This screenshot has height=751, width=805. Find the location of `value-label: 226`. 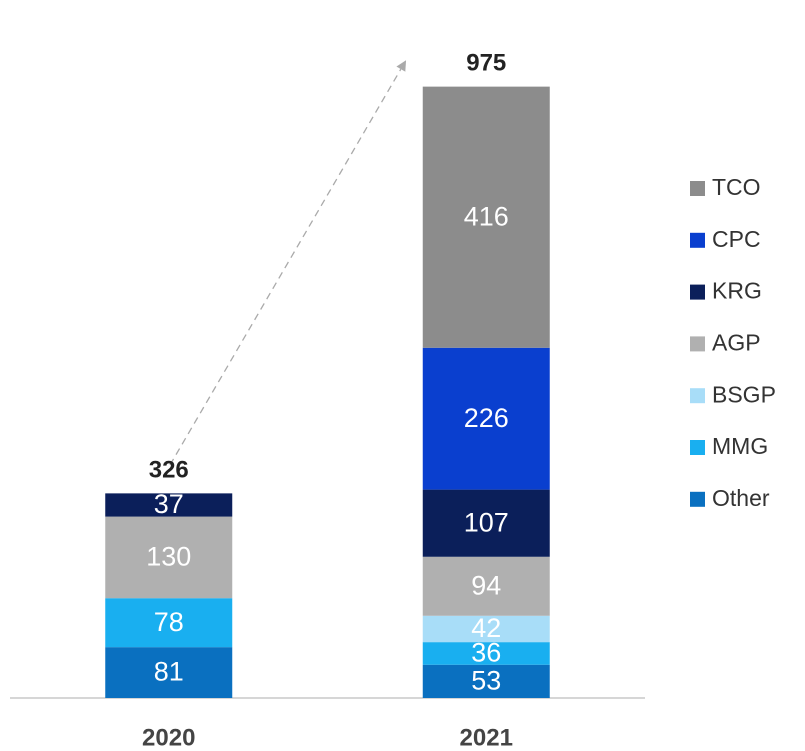

value-label: 226 is located at coordinates (486, 418).